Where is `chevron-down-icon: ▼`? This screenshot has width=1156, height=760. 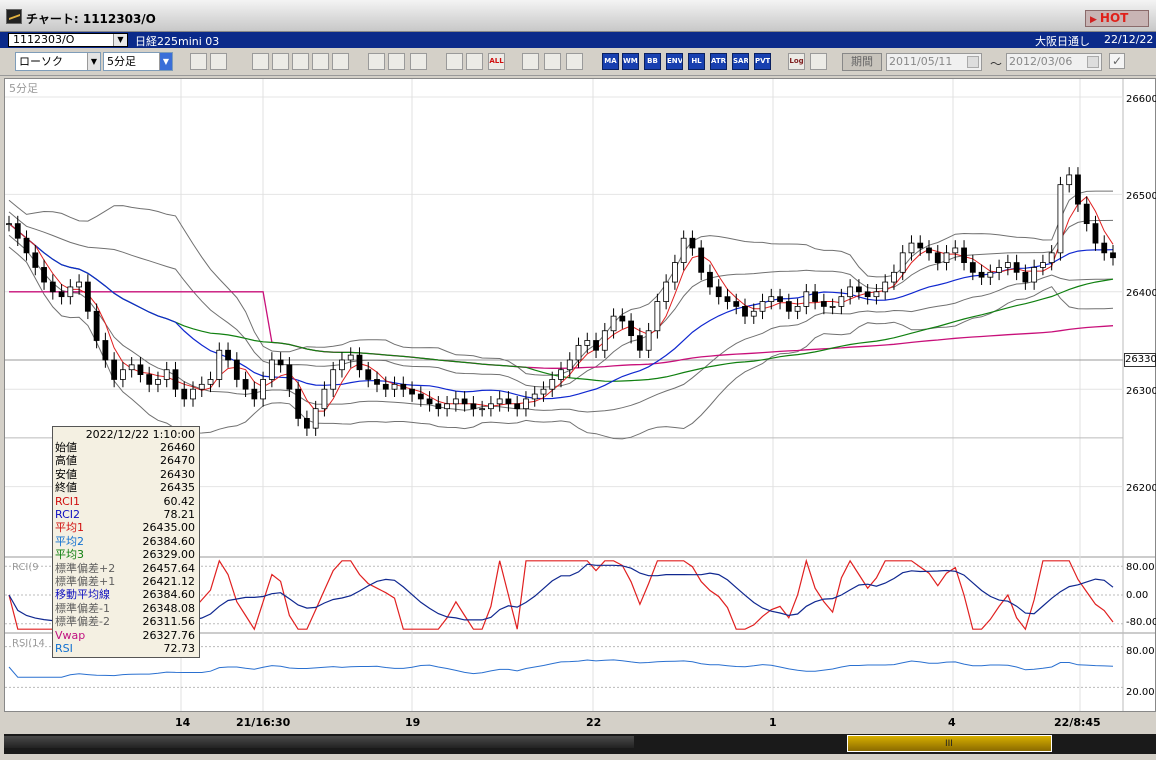 chevron-down-icon: ▼ is located at coordinates (120, 40).